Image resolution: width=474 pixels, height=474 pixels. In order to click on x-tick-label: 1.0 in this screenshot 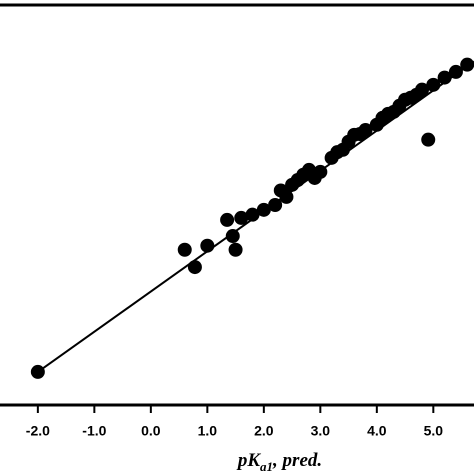, I will do `click(208, 431)`.